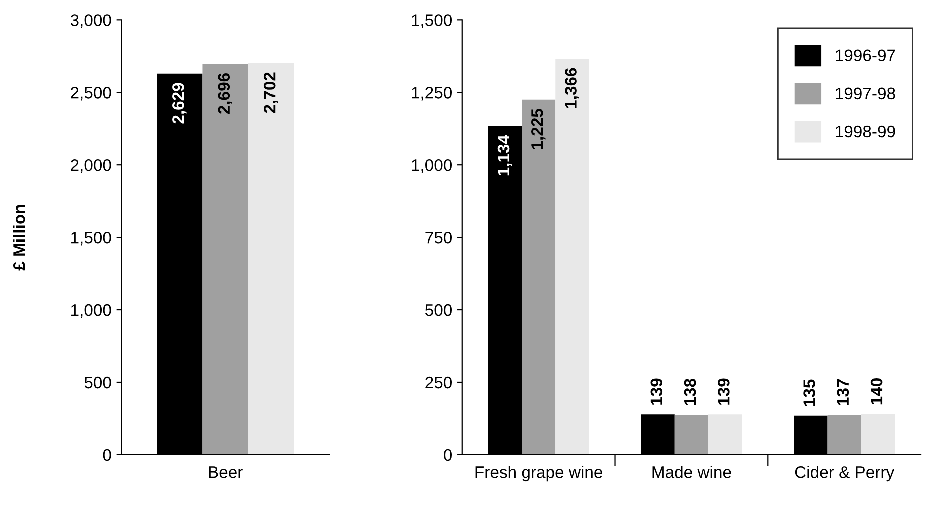 Image resolution: width=936 pixels, height=517 pixels. What do you see at coordinates (179, 103) in the screenshot?
I see `data-label: 2,629` at bounding box center [179, 103].